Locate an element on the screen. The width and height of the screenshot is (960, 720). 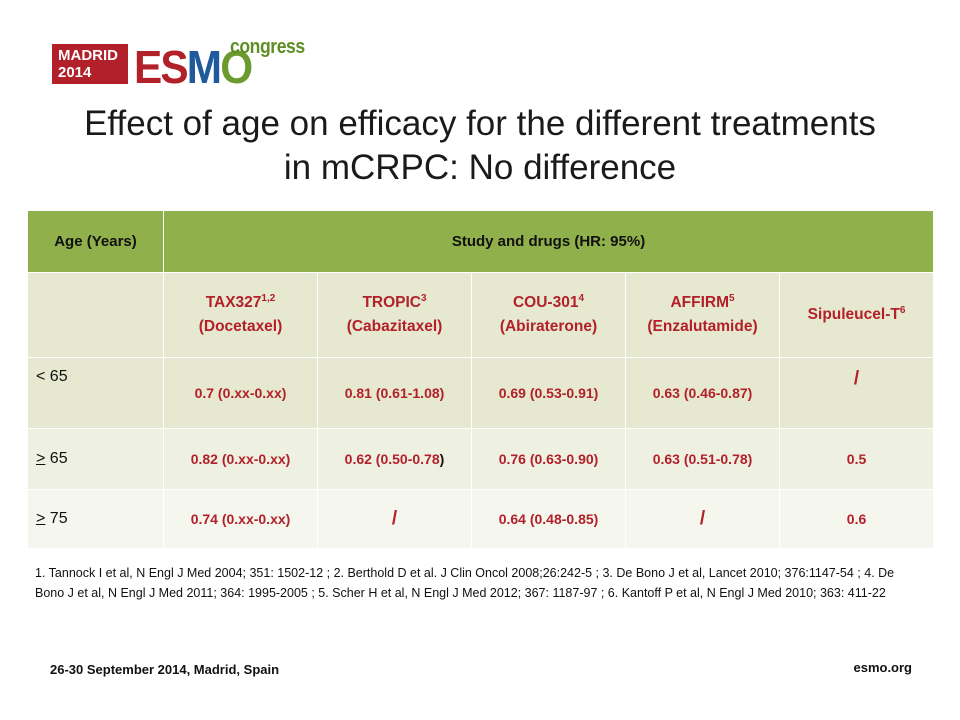
ref-superscript: 3 is located at coordinates (424, 298).